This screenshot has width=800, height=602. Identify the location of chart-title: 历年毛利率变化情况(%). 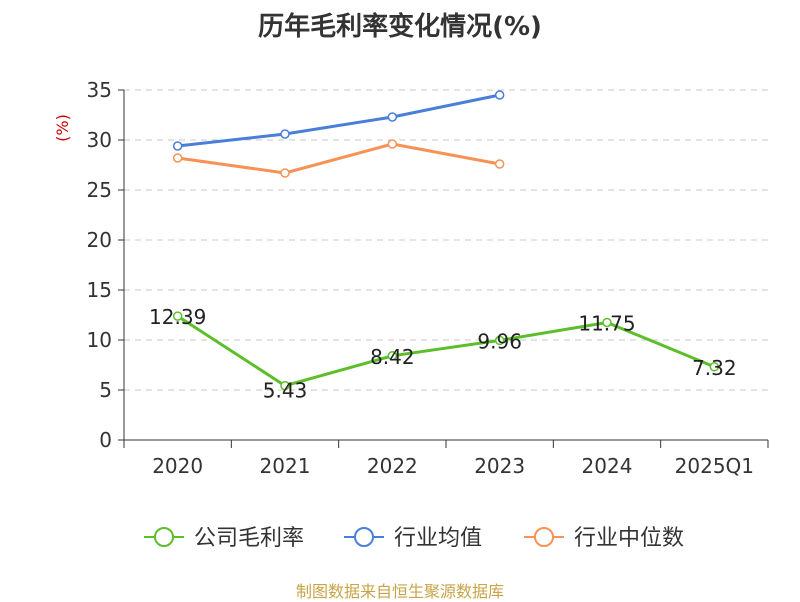
(400, 27).